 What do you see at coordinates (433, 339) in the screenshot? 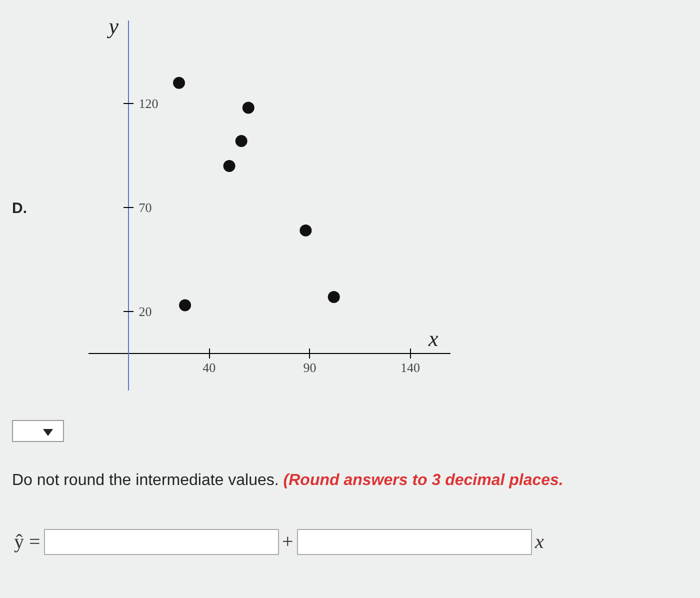
I see `x-axis-title: x` at bounding box center [433, 339].